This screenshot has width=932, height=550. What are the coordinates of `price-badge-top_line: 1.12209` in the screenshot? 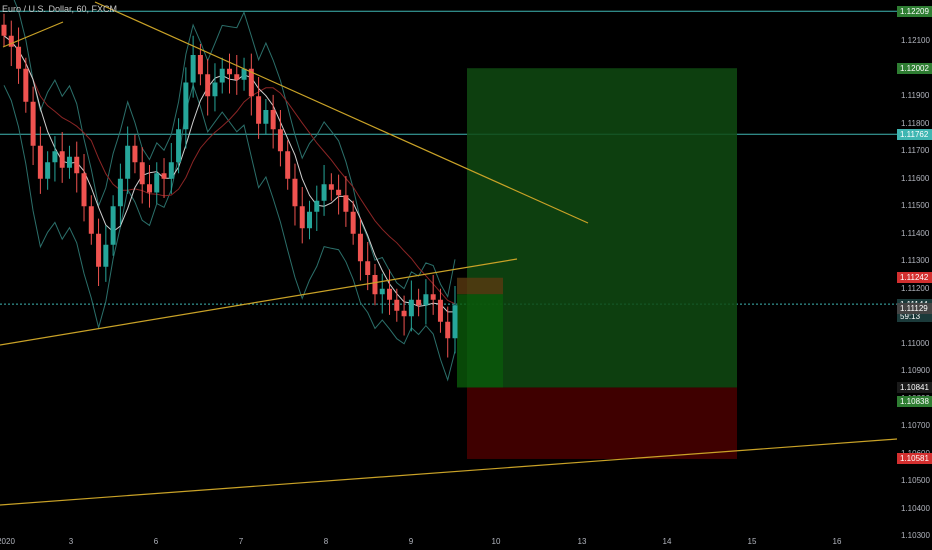 It's located at (914, 11).